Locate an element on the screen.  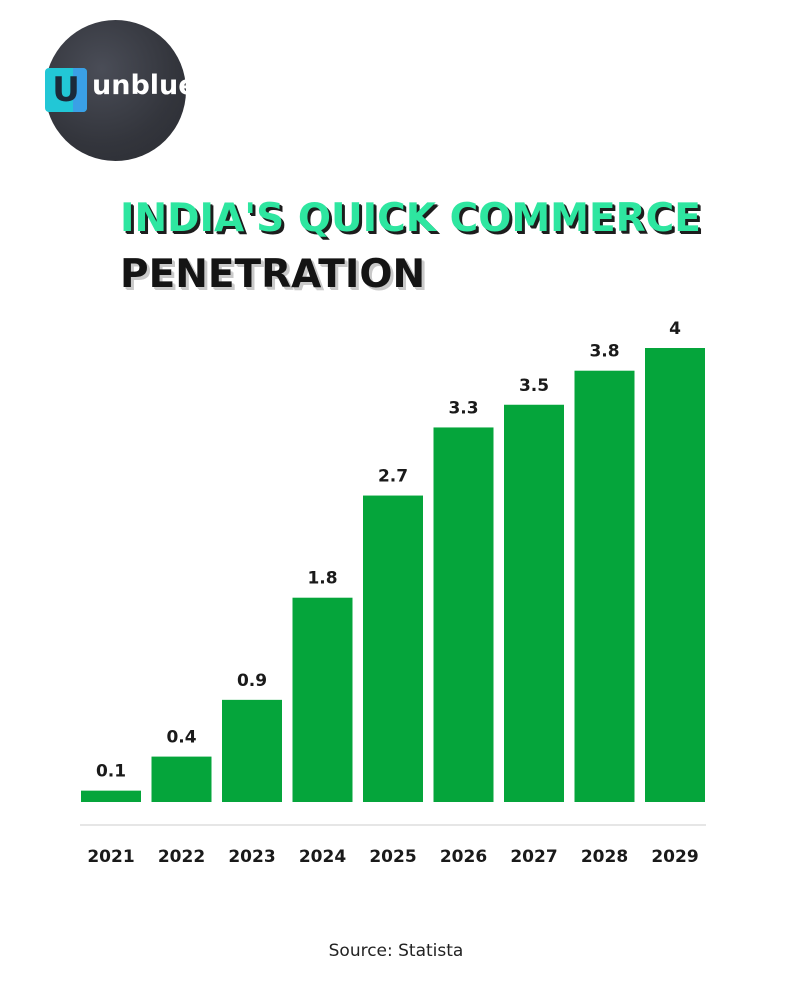
logo-text: unblue is located at coordinates (144, 85).